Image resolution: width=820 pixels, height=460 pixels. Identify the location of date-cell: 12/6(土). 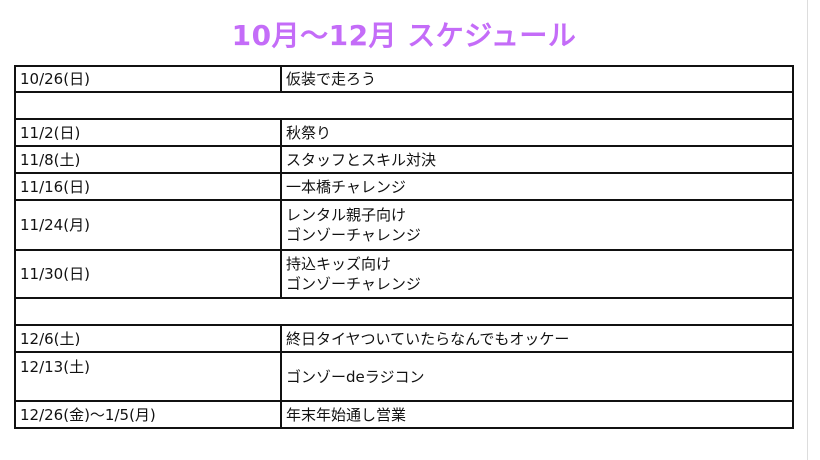
(148, 338).